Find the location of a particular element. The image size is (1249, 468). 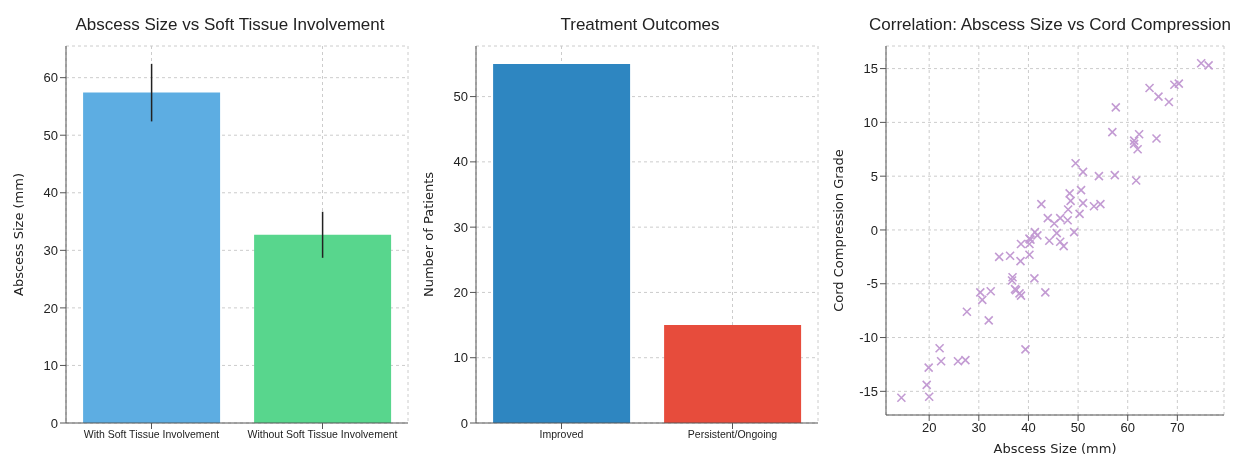

y-tick-label: 15 is located at coordinates (870, 69).